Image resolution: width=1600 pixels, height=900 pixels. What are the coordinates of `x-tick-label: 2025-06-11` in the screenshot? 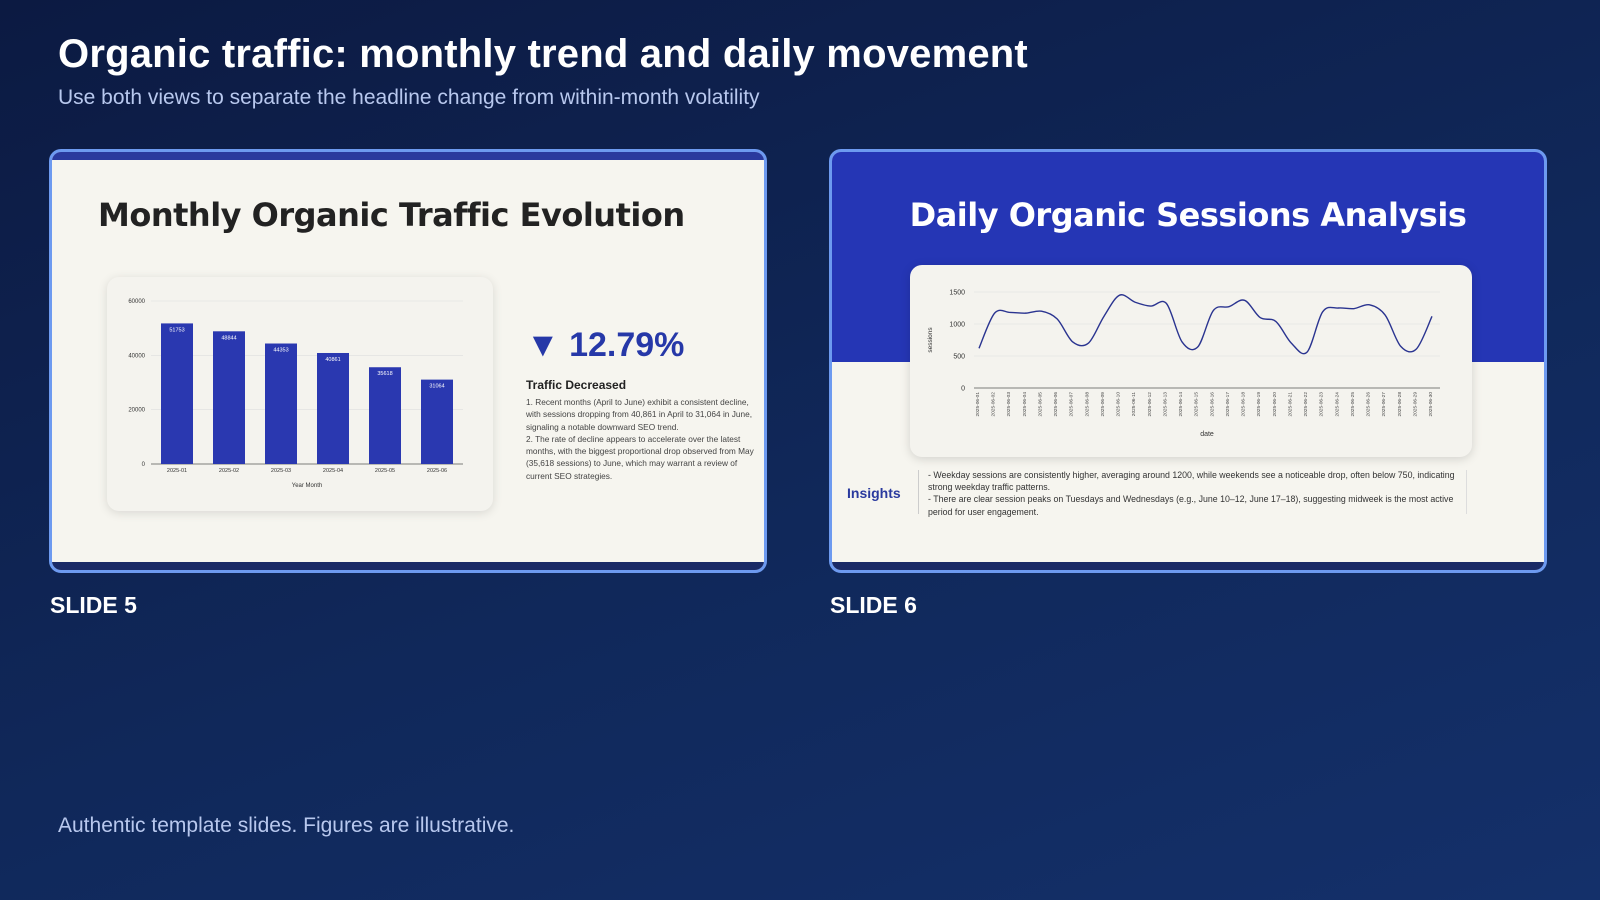 It's located at (1134, 404).